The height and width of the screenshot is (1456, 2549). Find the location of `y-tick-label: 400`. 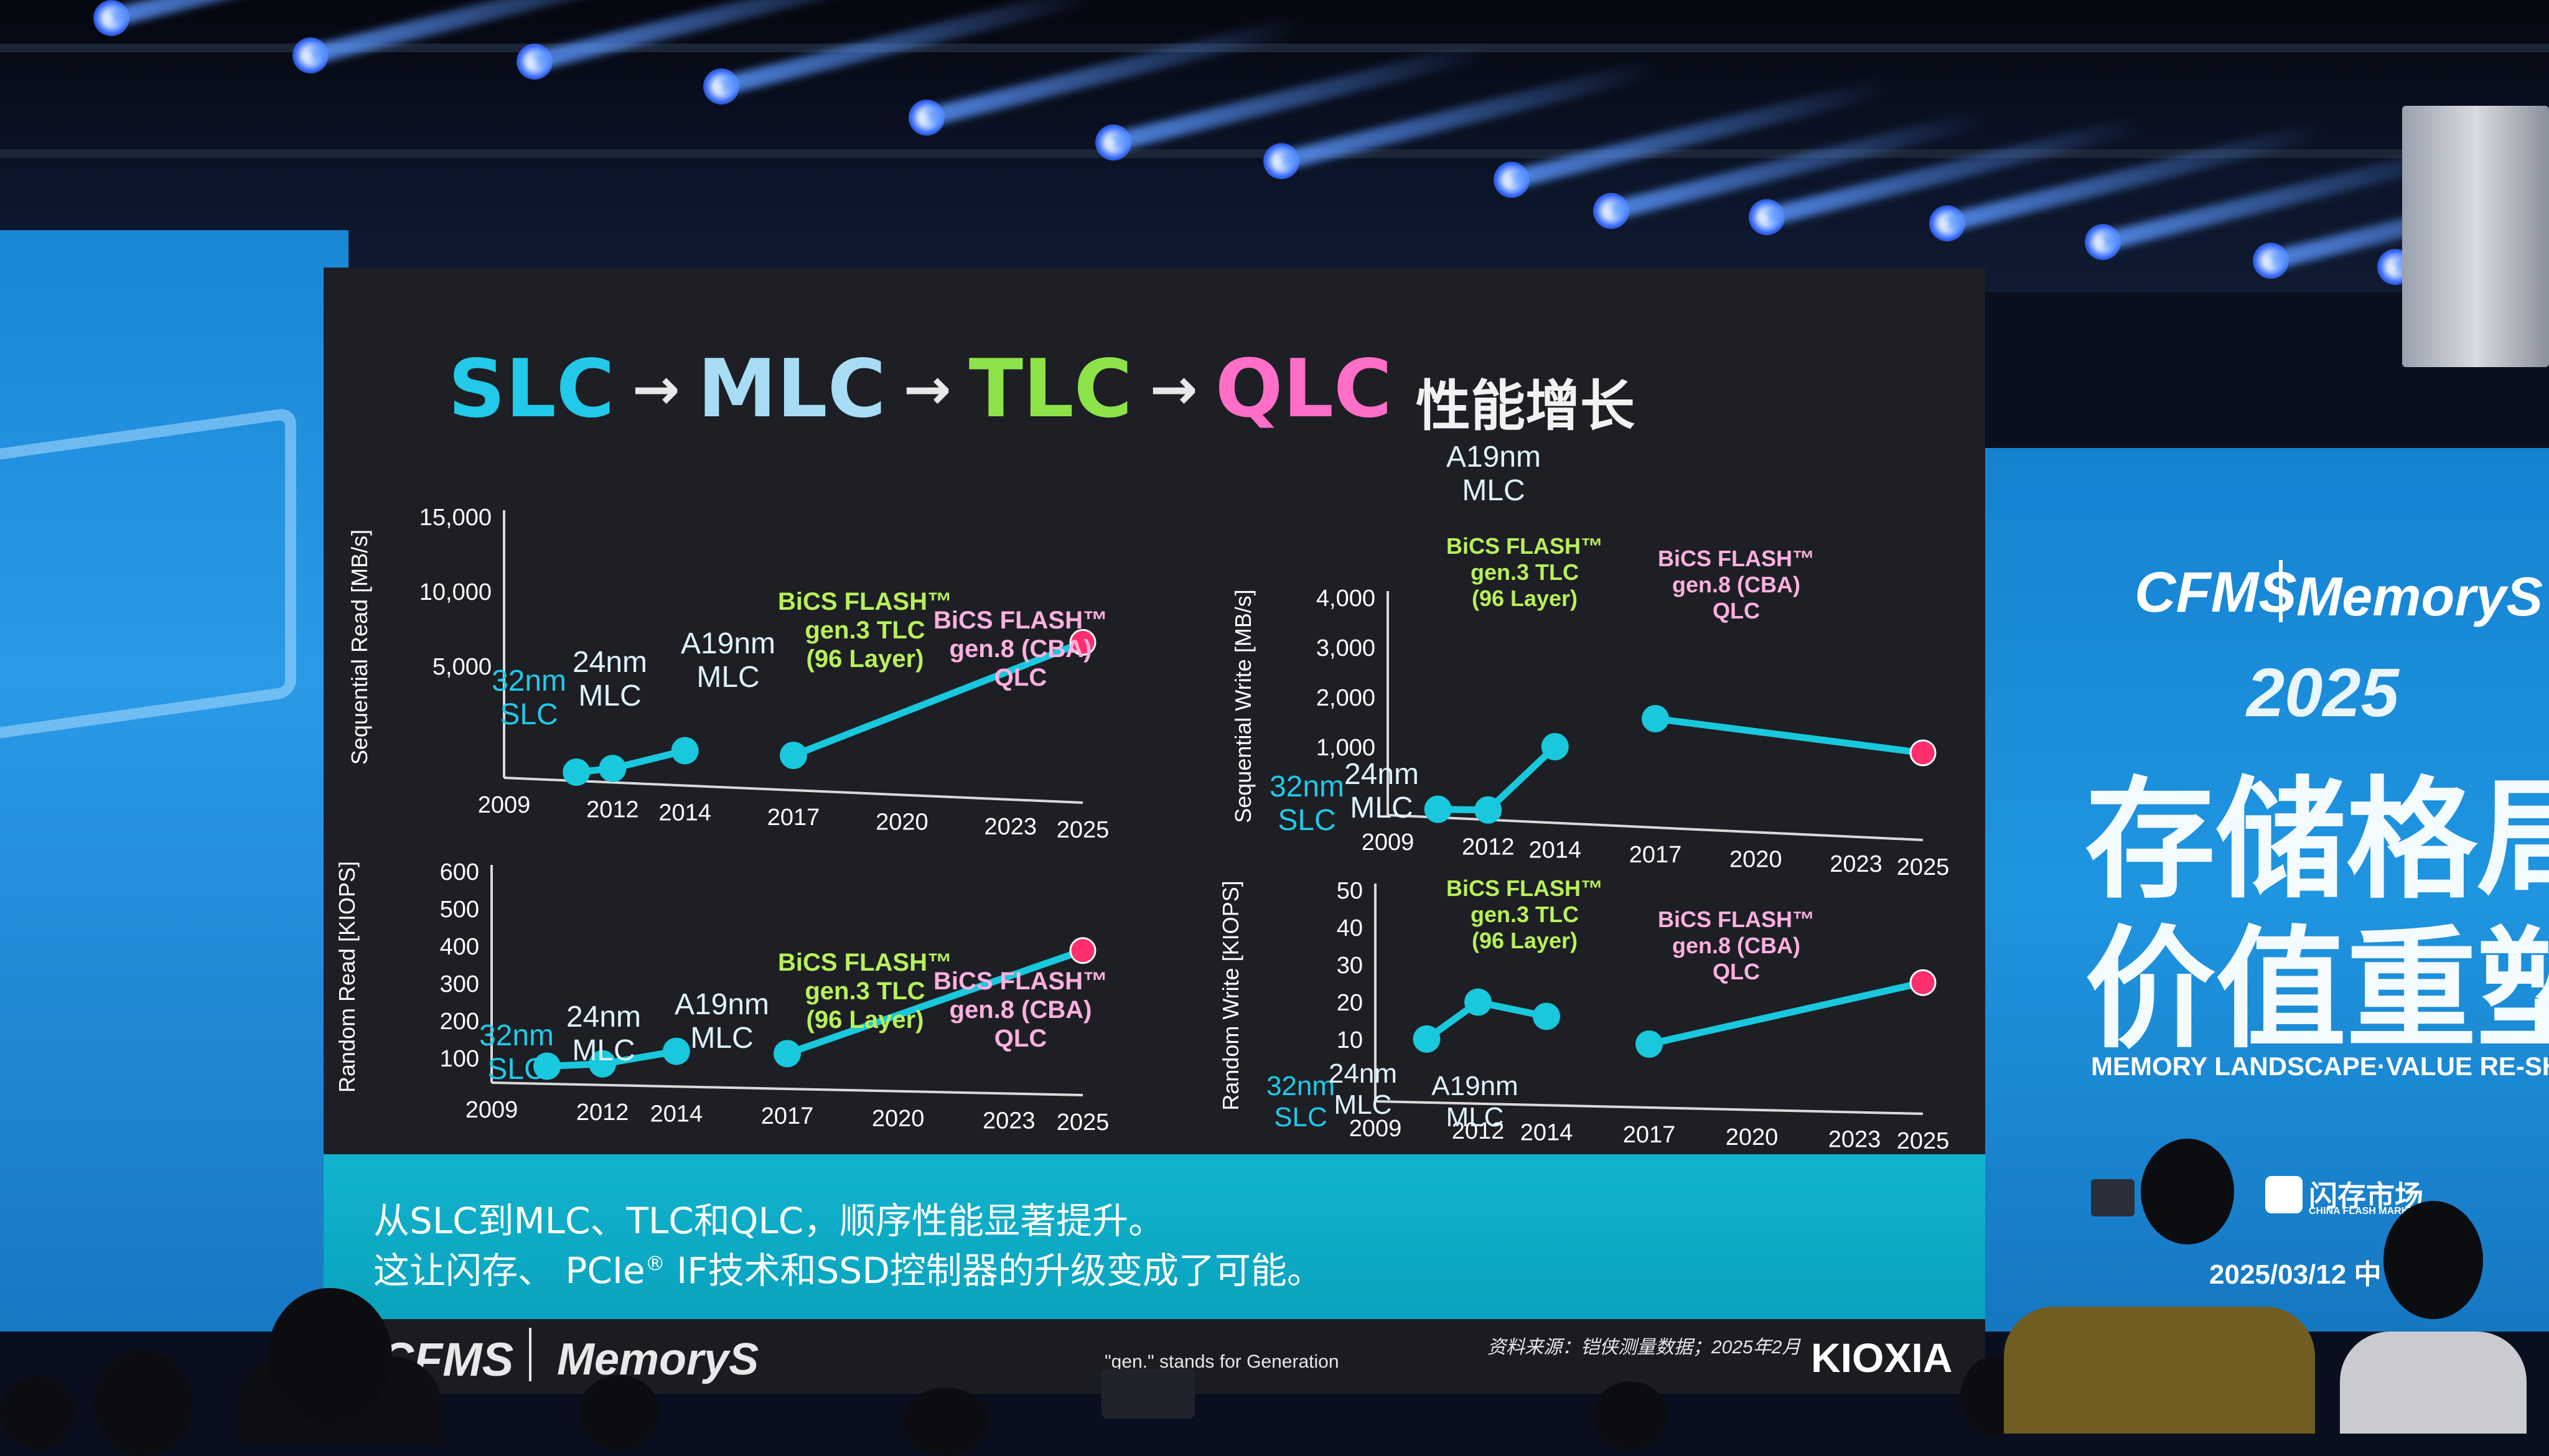

y-tick-label: 400 is located at coordinates (459, 947).